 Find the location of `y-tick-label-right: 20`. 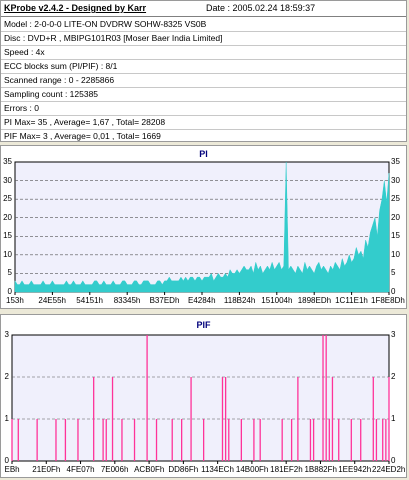

y-tick-label-right: 20 is located at coordinates (395, 217).